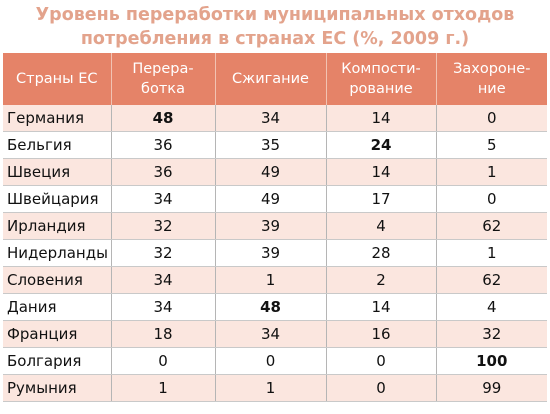  What do you see at coordinates (492, 69) in the screenshot?
I see `column-header-line1: Захороне-` at bounding box center [492, 69].